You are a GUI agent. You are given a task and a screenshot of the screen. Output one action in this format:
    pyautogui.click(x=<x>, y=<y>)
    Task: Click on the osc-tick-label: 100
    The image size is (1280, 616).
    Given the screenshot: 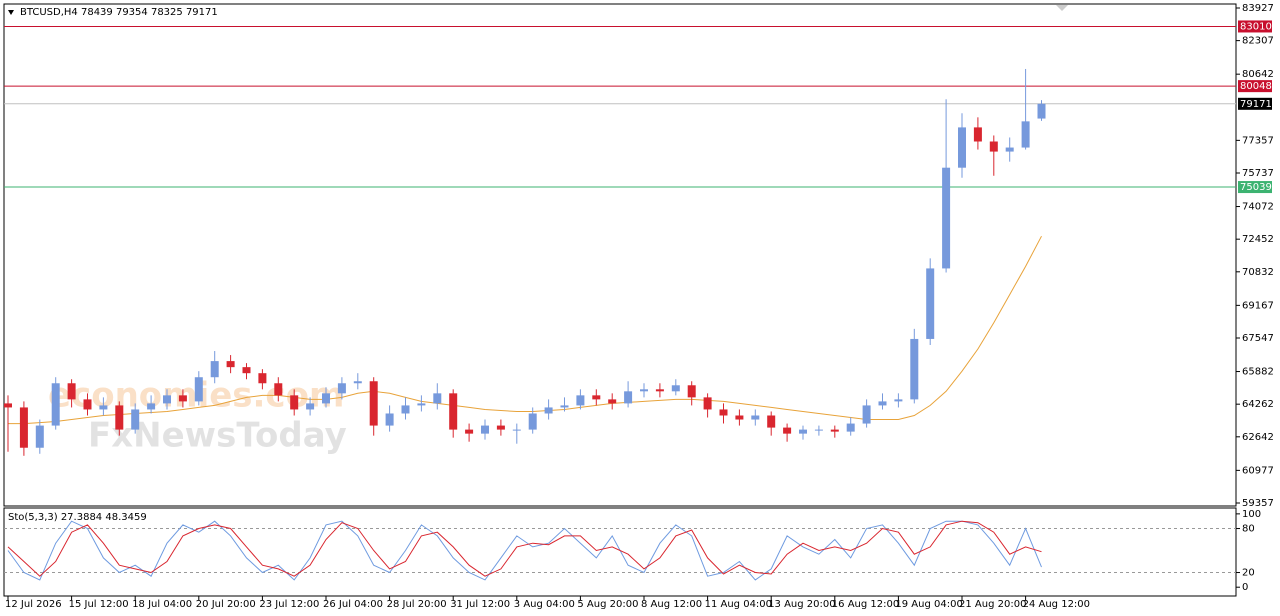 What is the action you would take?
    pyautogui.click(x=1251, y=514)
    